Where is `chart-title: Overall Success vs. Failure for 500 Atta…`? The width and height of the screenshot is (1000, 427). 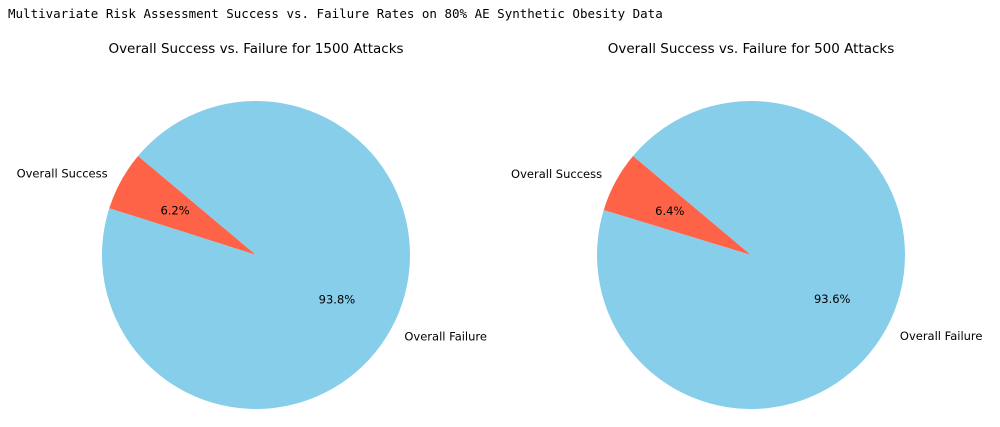 chart-title: Overall Success vs. Failure for 500 Atta… is located at coordinates (751, 49).